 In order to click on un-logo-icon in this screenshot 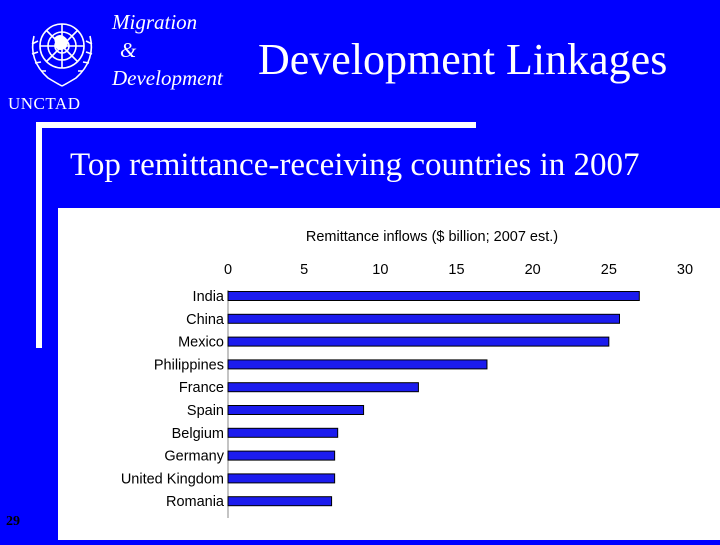, I will do `click(62, 55)`.